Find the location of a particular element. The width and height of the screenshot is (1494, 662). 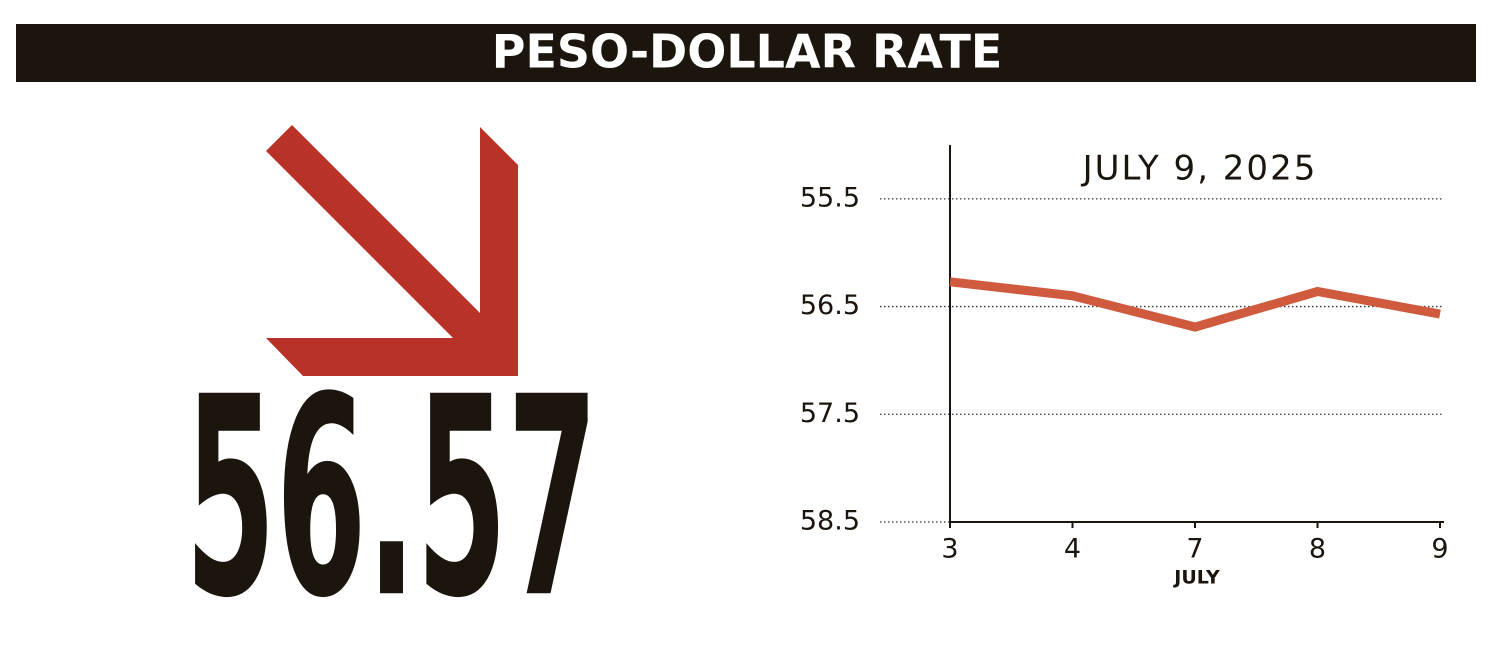

y-tick-label: 55.5 is located at coordinates (830, 197).